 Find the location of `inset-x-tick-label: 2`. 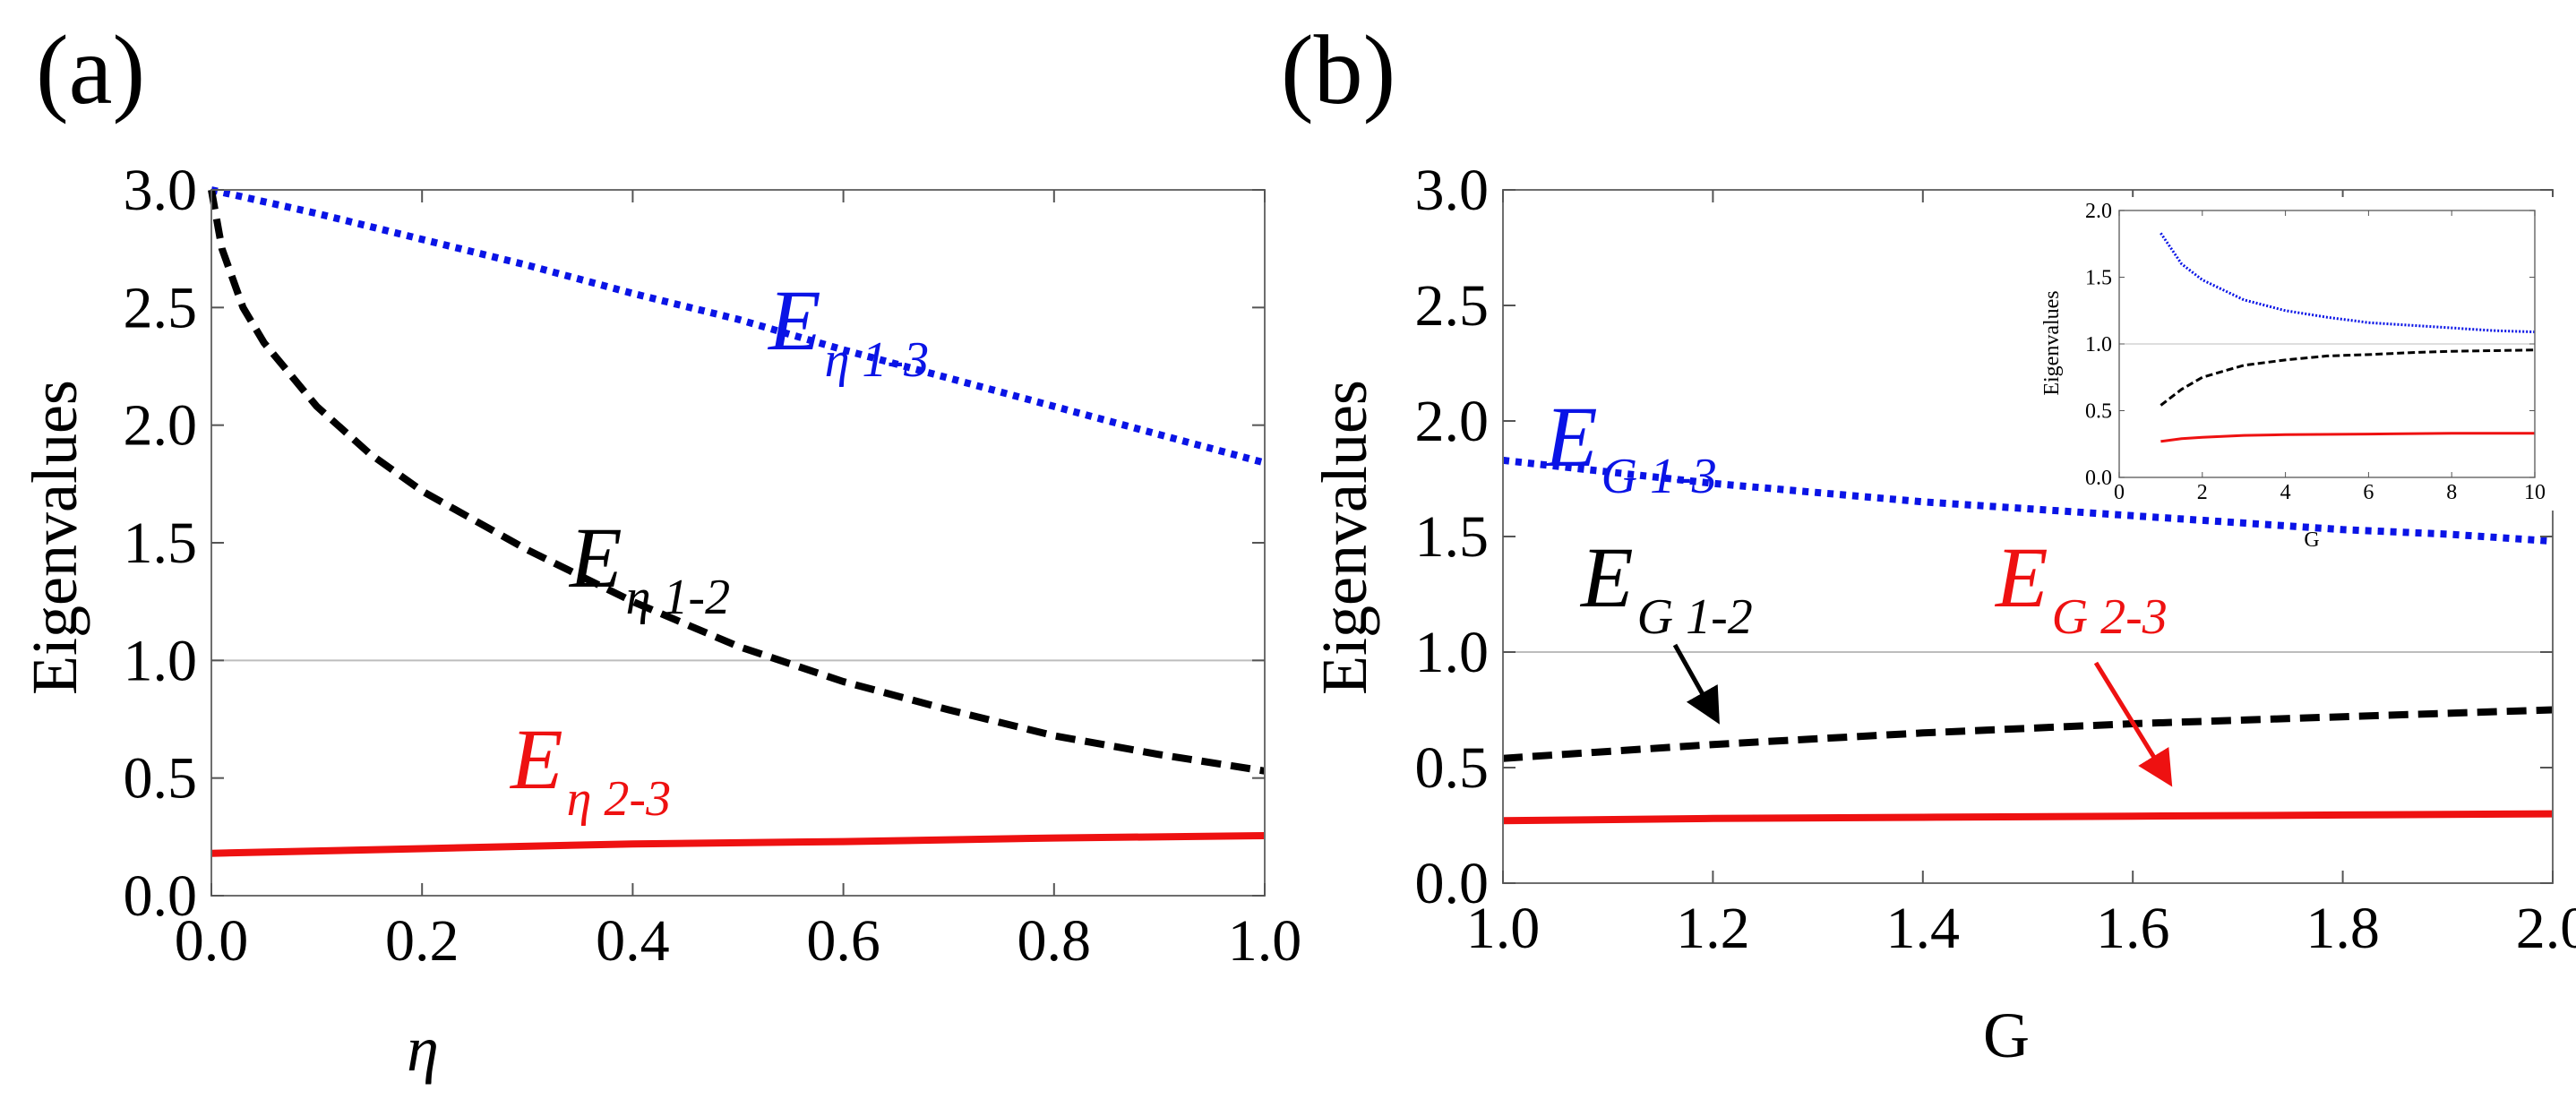

inset-x-tick-label: 2 is located at coordinates (2202, 493).